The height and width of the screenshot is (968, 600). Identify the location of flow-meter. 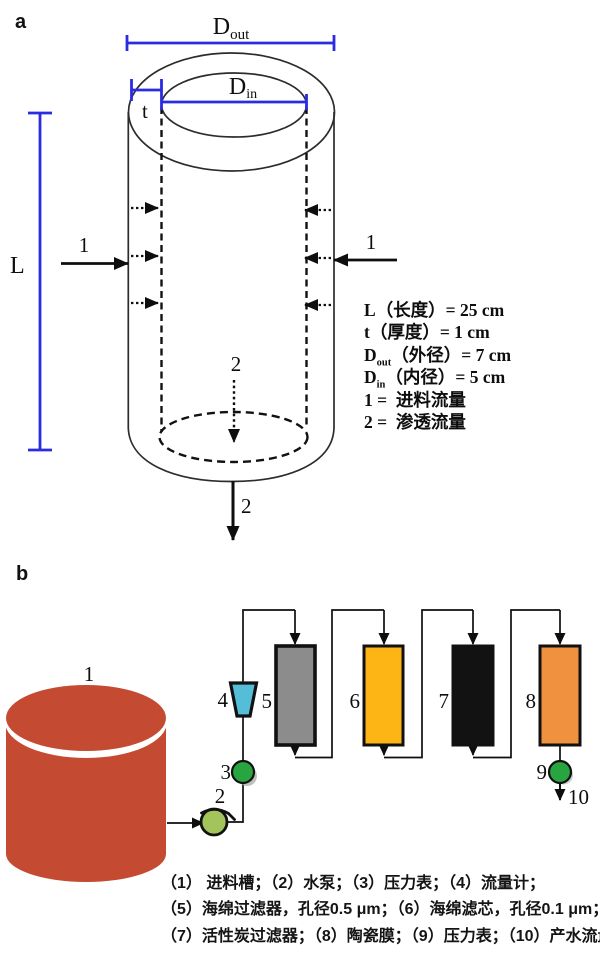
(243, 699).